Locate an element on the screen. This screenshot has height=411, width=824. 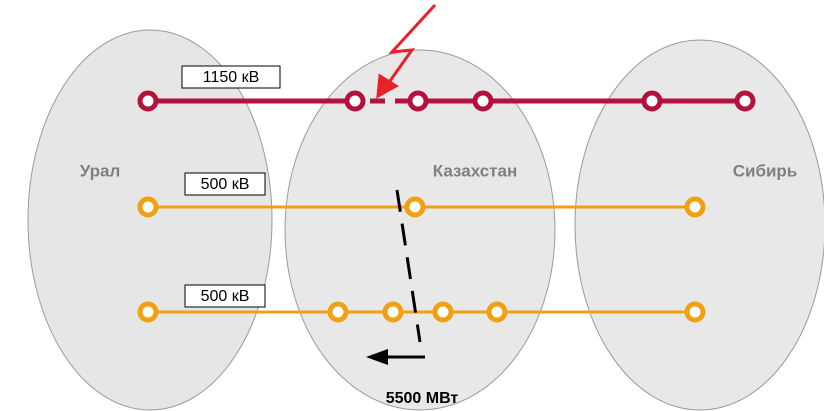
flow-label: 5500 МВт is located at coordinates (422, 398).